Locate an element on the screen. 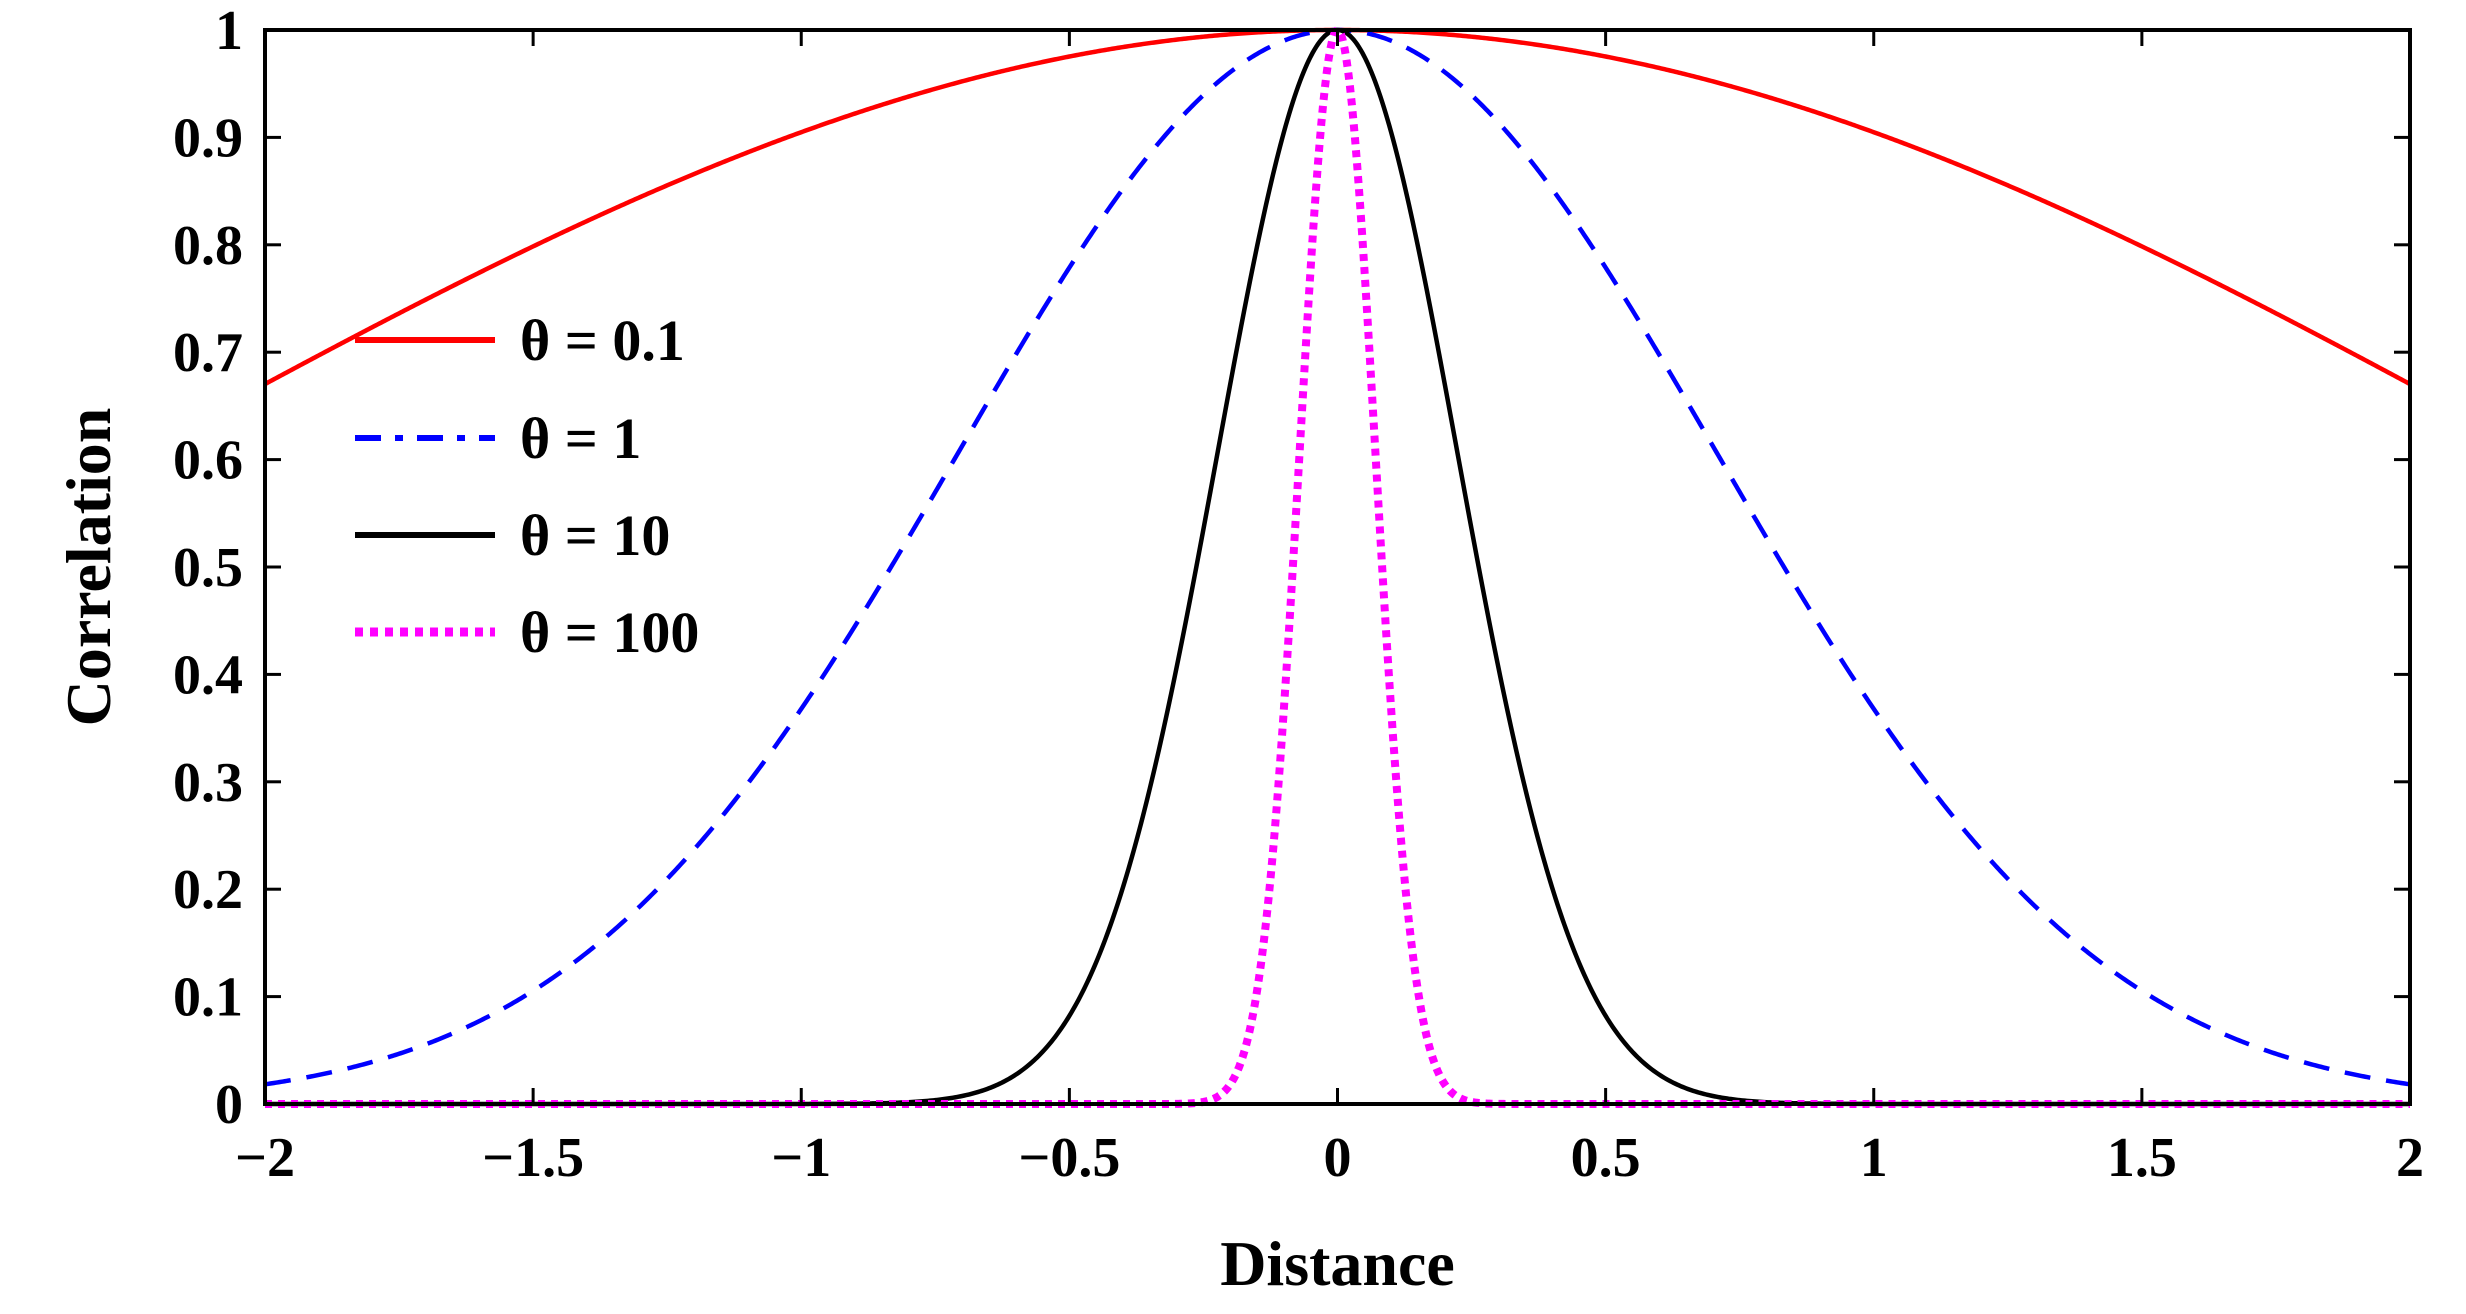 The image size is (2466, 1314). y-tick-label: 0.4 is located at coordinates (208, 675).